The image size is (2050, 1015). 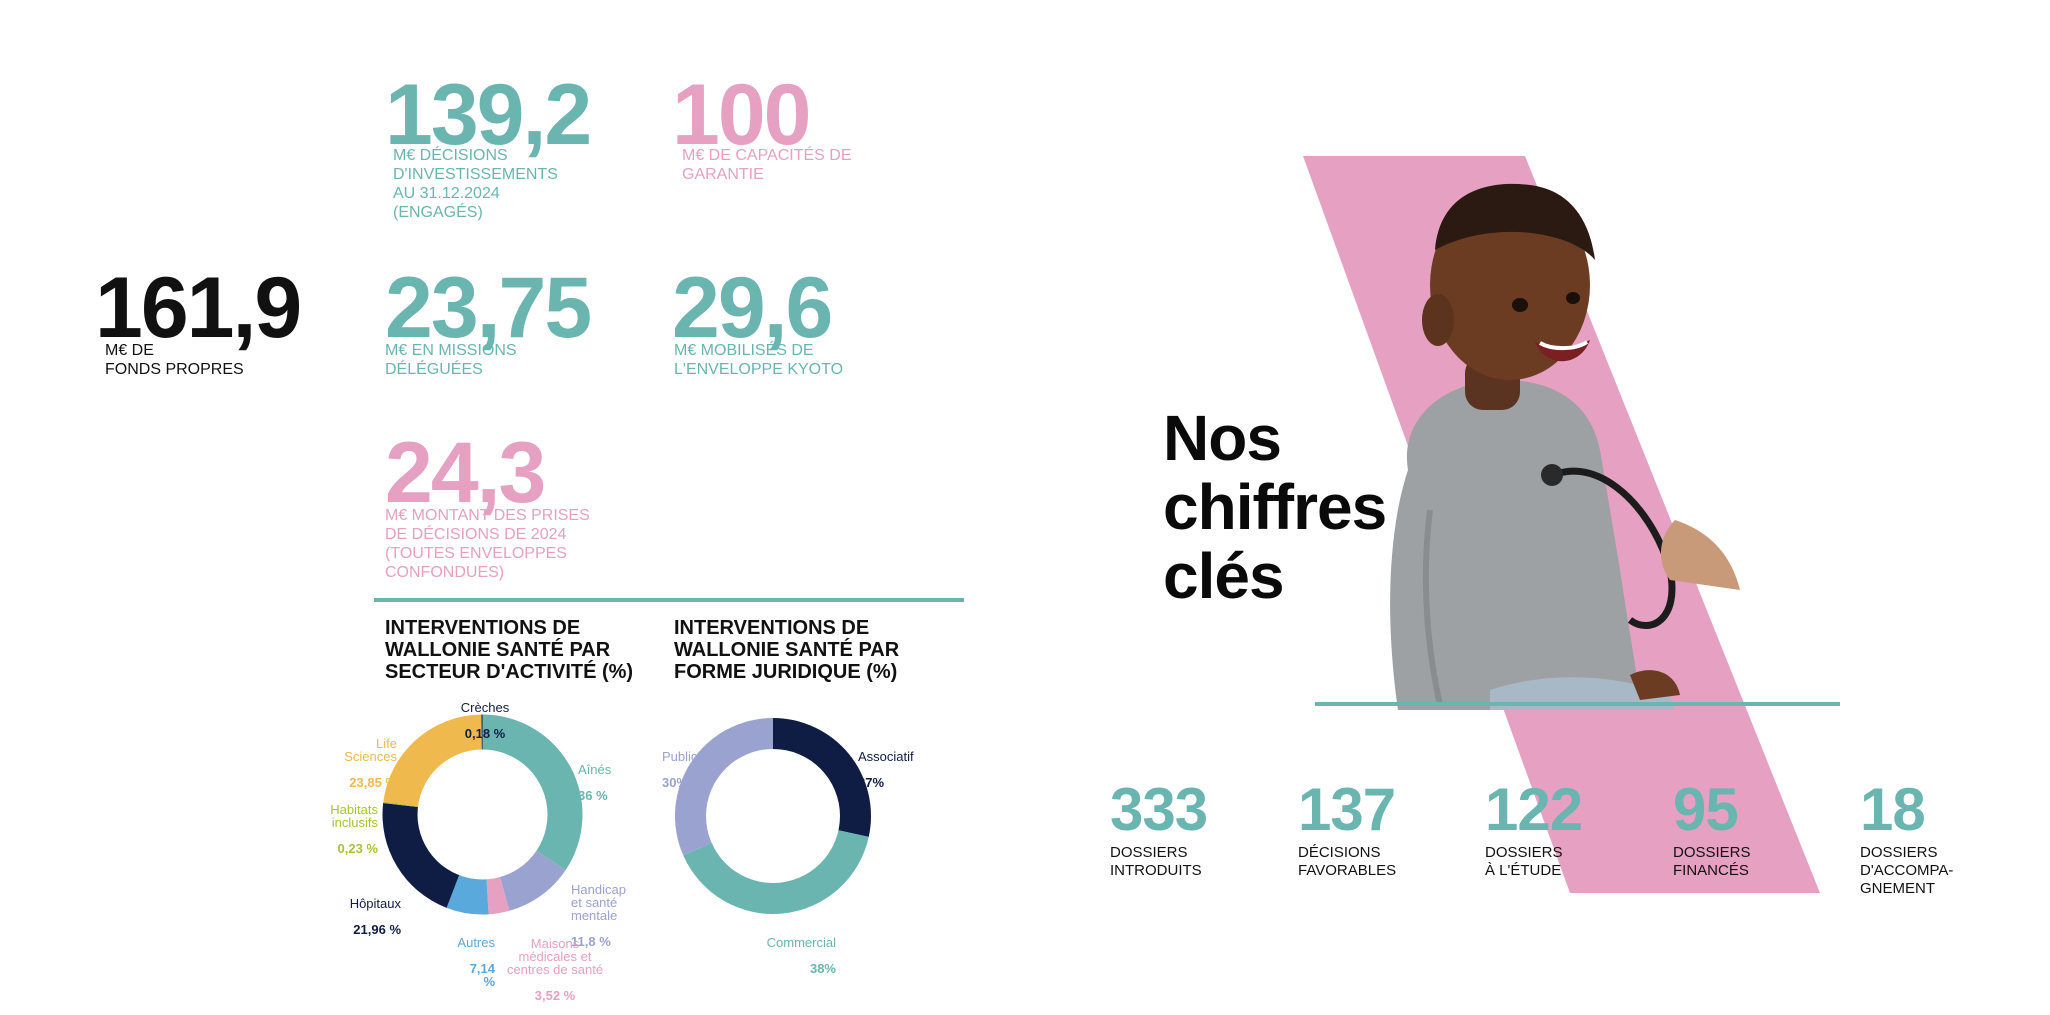 I want to click on label-habitats-pct: 0,23 %, so click(x=357, y=848).